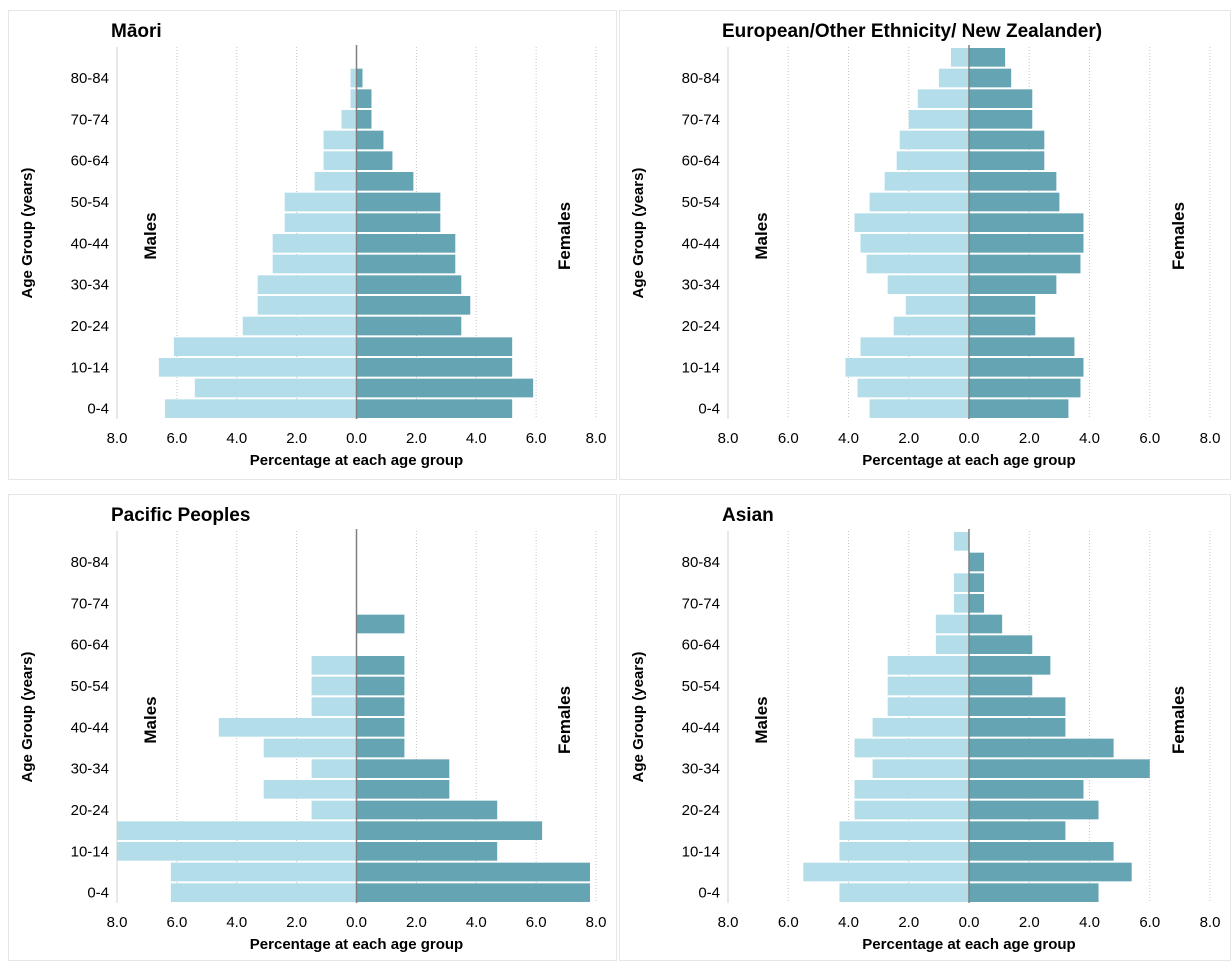 This screenshot has height=961, width=1231. I want to click on chart-title: Pacific Peoples, so click(180, 515).